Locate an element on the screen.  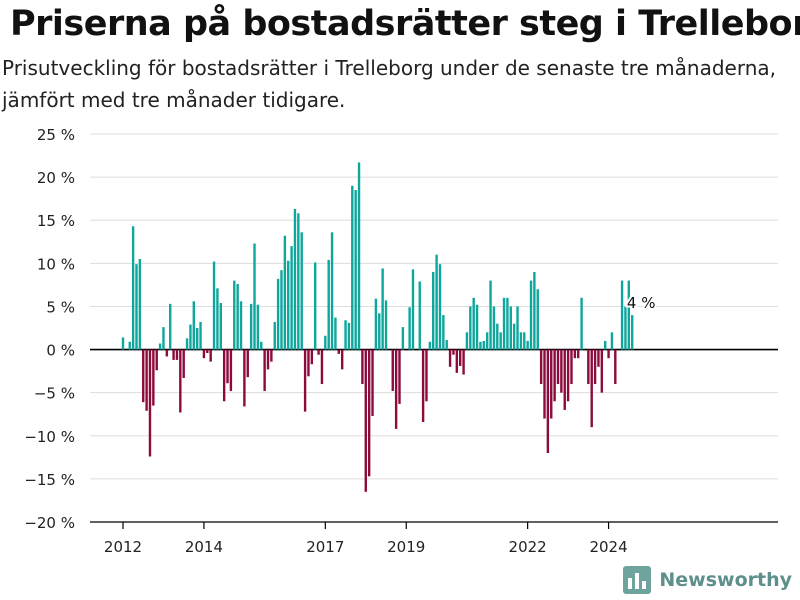
y-tick-label: 15 % is located at coordinates (56, 221).